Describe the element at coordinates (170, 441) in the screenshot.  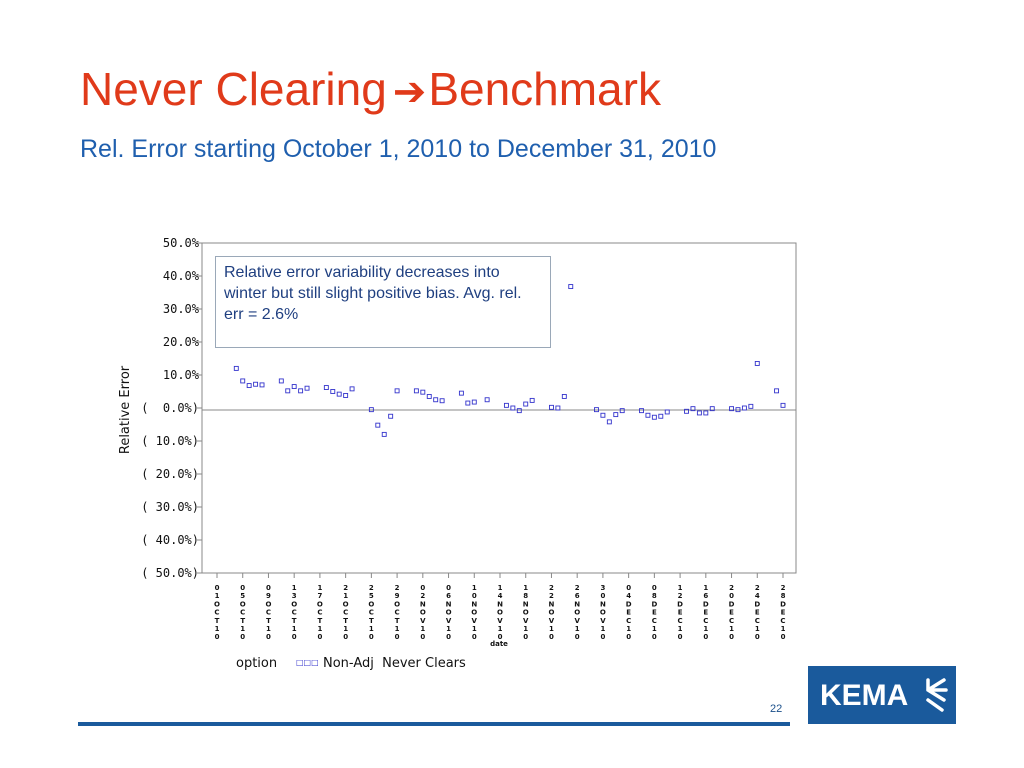
I see `y-tick-label: ( 10.0%)` at that location.